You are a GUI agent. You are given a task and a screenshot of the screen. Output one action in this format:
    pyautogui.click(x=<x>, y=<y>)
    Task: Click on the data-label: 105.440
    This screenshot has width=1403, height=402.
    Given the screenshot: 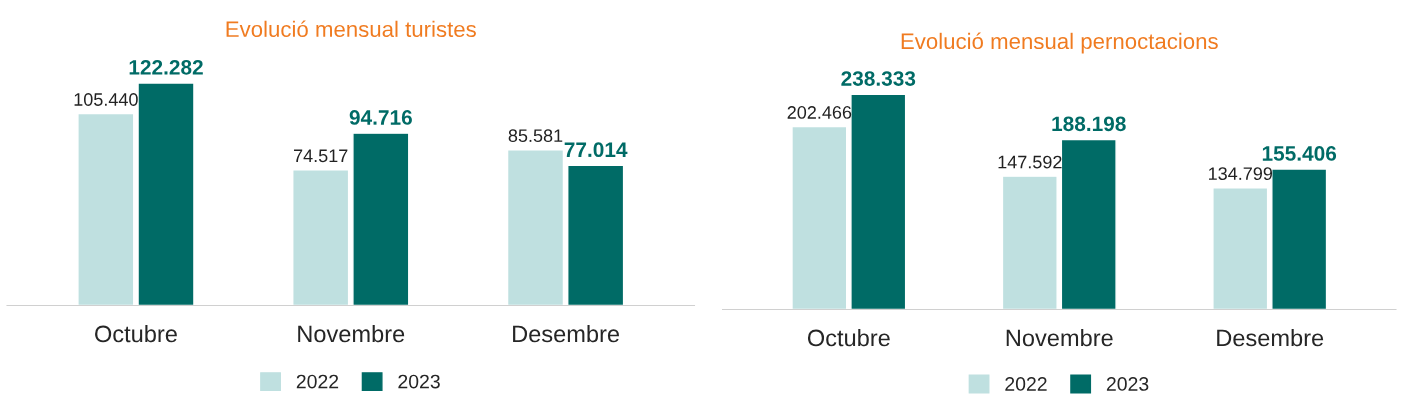 What is the action you would take?
    pyautogui.click(x=106, y=99)
    